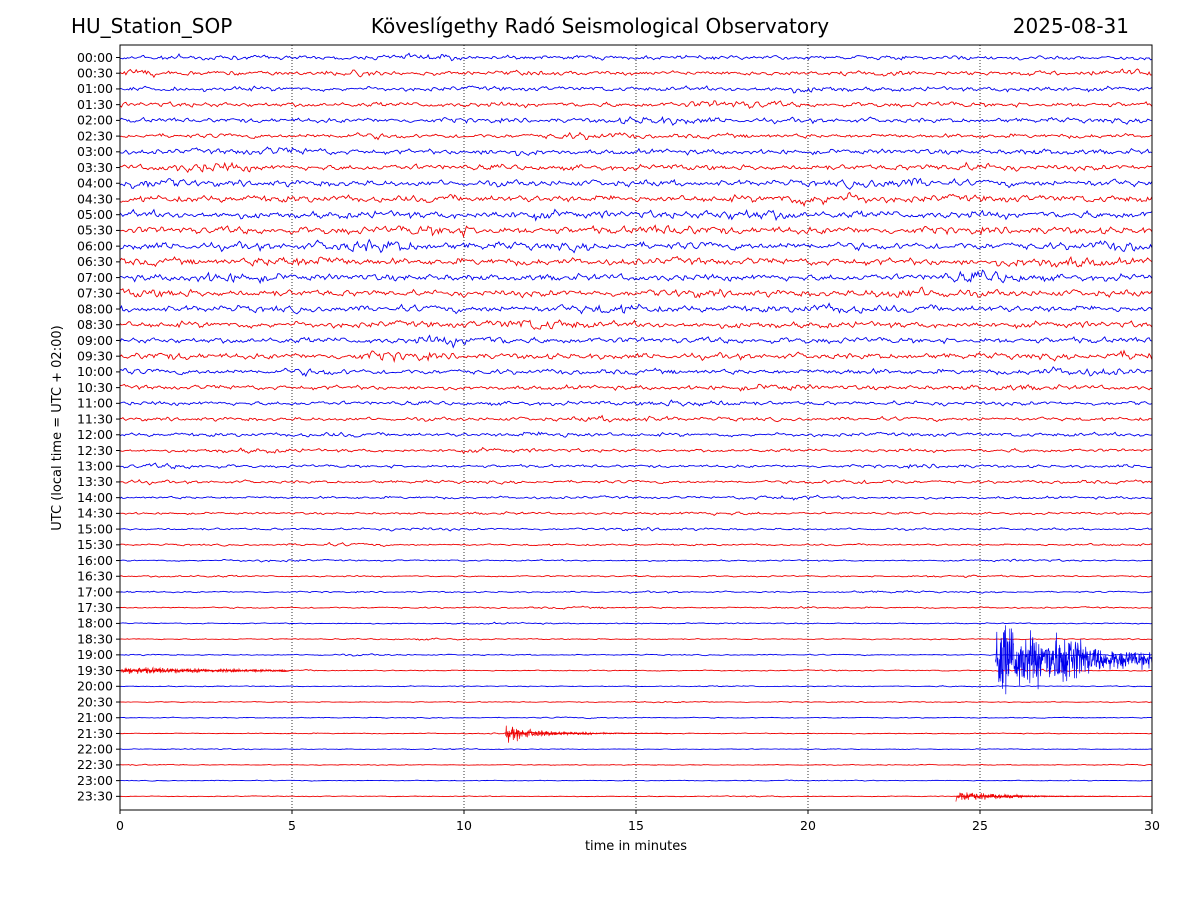 The width and height of the screenshot is (1200, 900). Describe the element at coordinates (95, 638) in the screenshot. I see `y-tick-label: 18:30` at that location.